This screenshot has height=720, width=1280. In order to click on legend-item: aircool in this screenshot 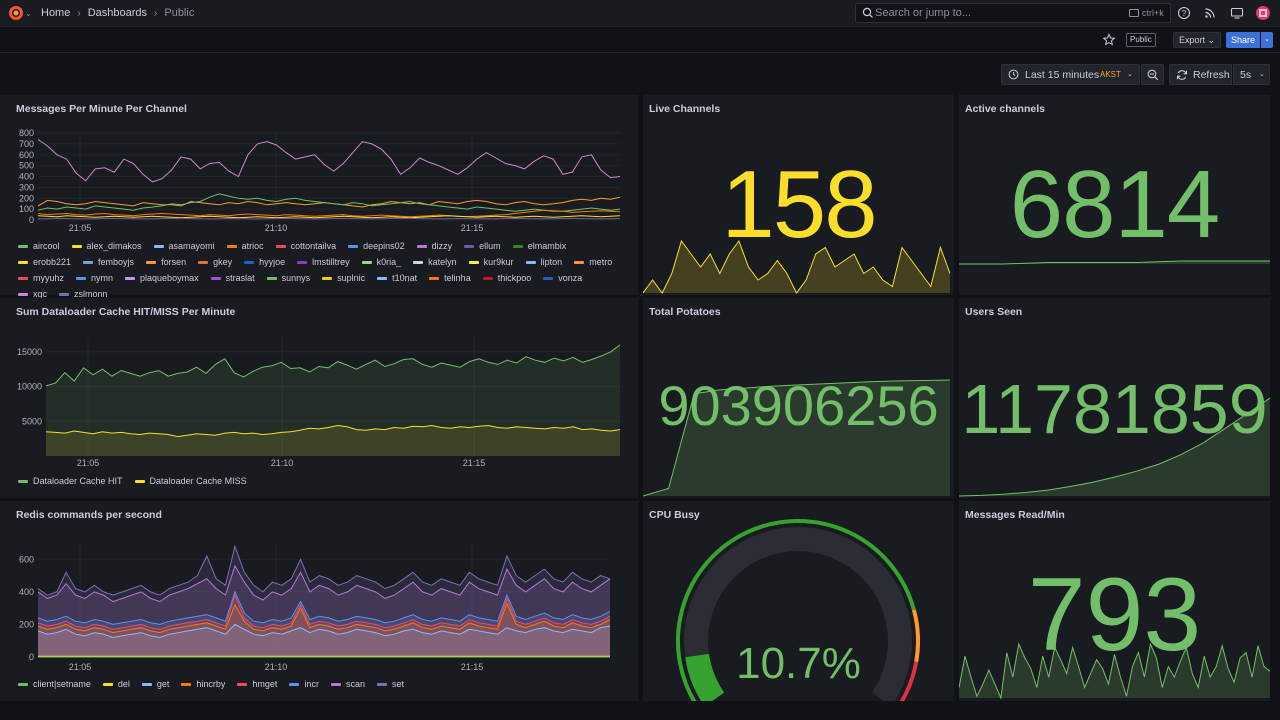, I will do `click(39, 246)`.